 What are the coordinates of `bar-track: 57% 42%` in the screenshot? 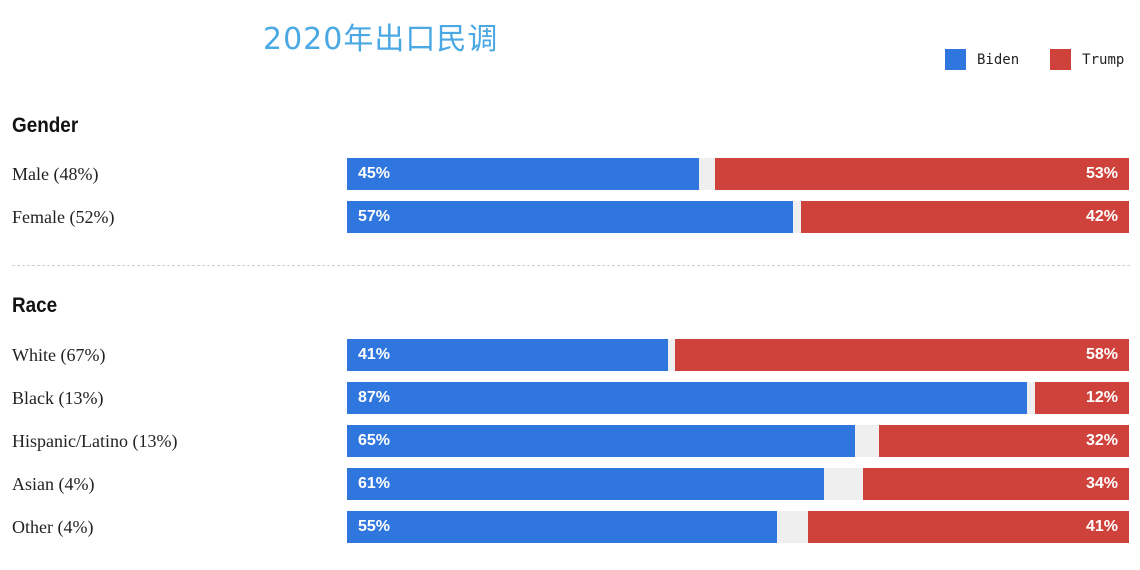 It's located at (738, 217).